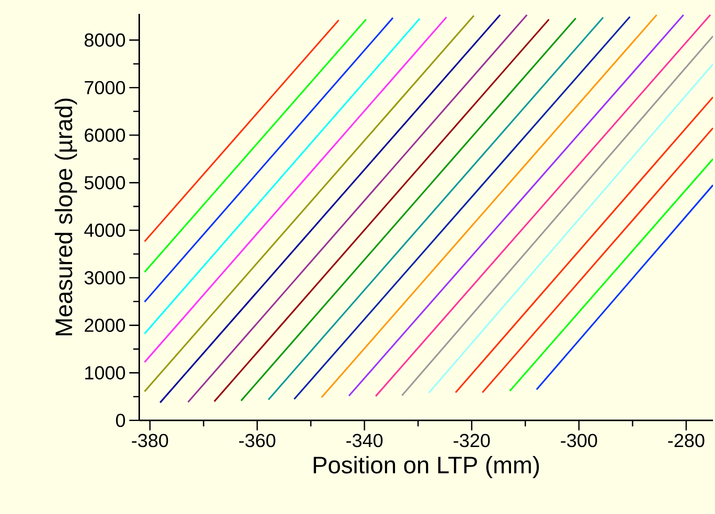  I want to click on y-tick-label: 3000, so click(105, 277).